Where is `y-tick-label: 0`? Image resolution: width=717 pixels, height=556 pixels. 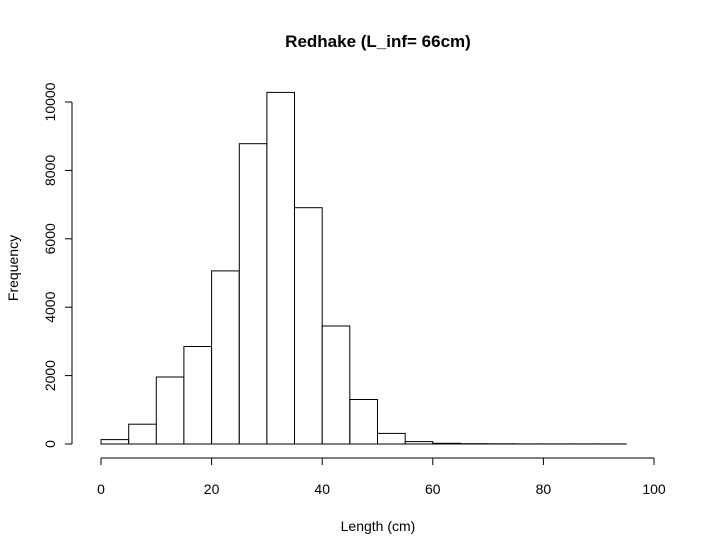 y-tick-label: 0 is located at coordinates (50, 444).